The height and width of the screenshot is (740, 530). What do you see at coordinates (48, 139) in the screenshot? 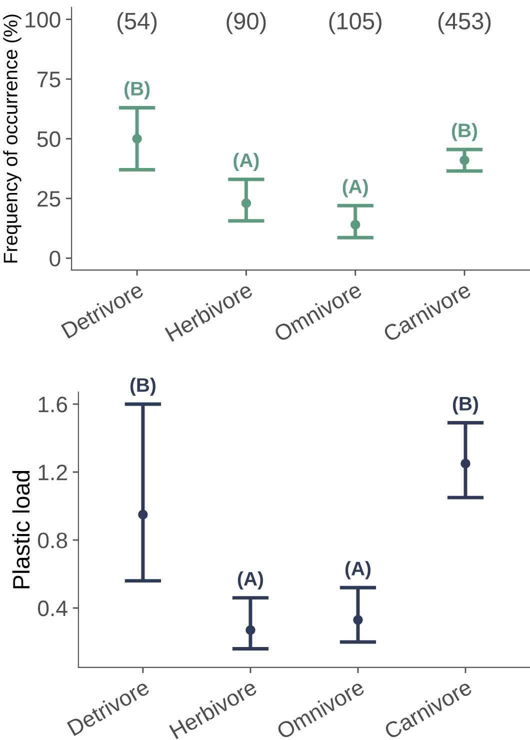
I see `y-tick-label: 50` at bounding box center [48, 139].